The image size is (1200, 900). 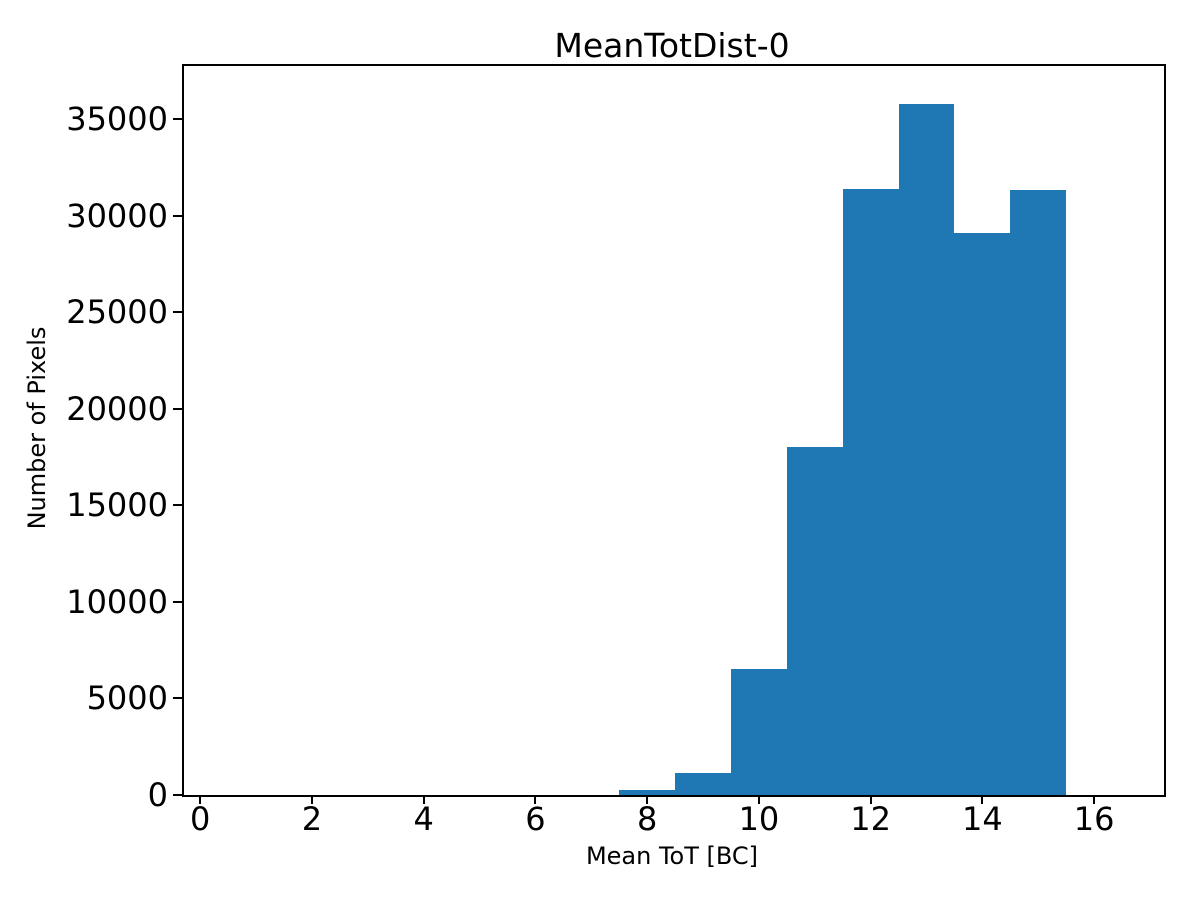 What do you see at coordinates (982, 819) in the screenshot?
I see `x-tick-label: 14` at bounding box center [982, 819].